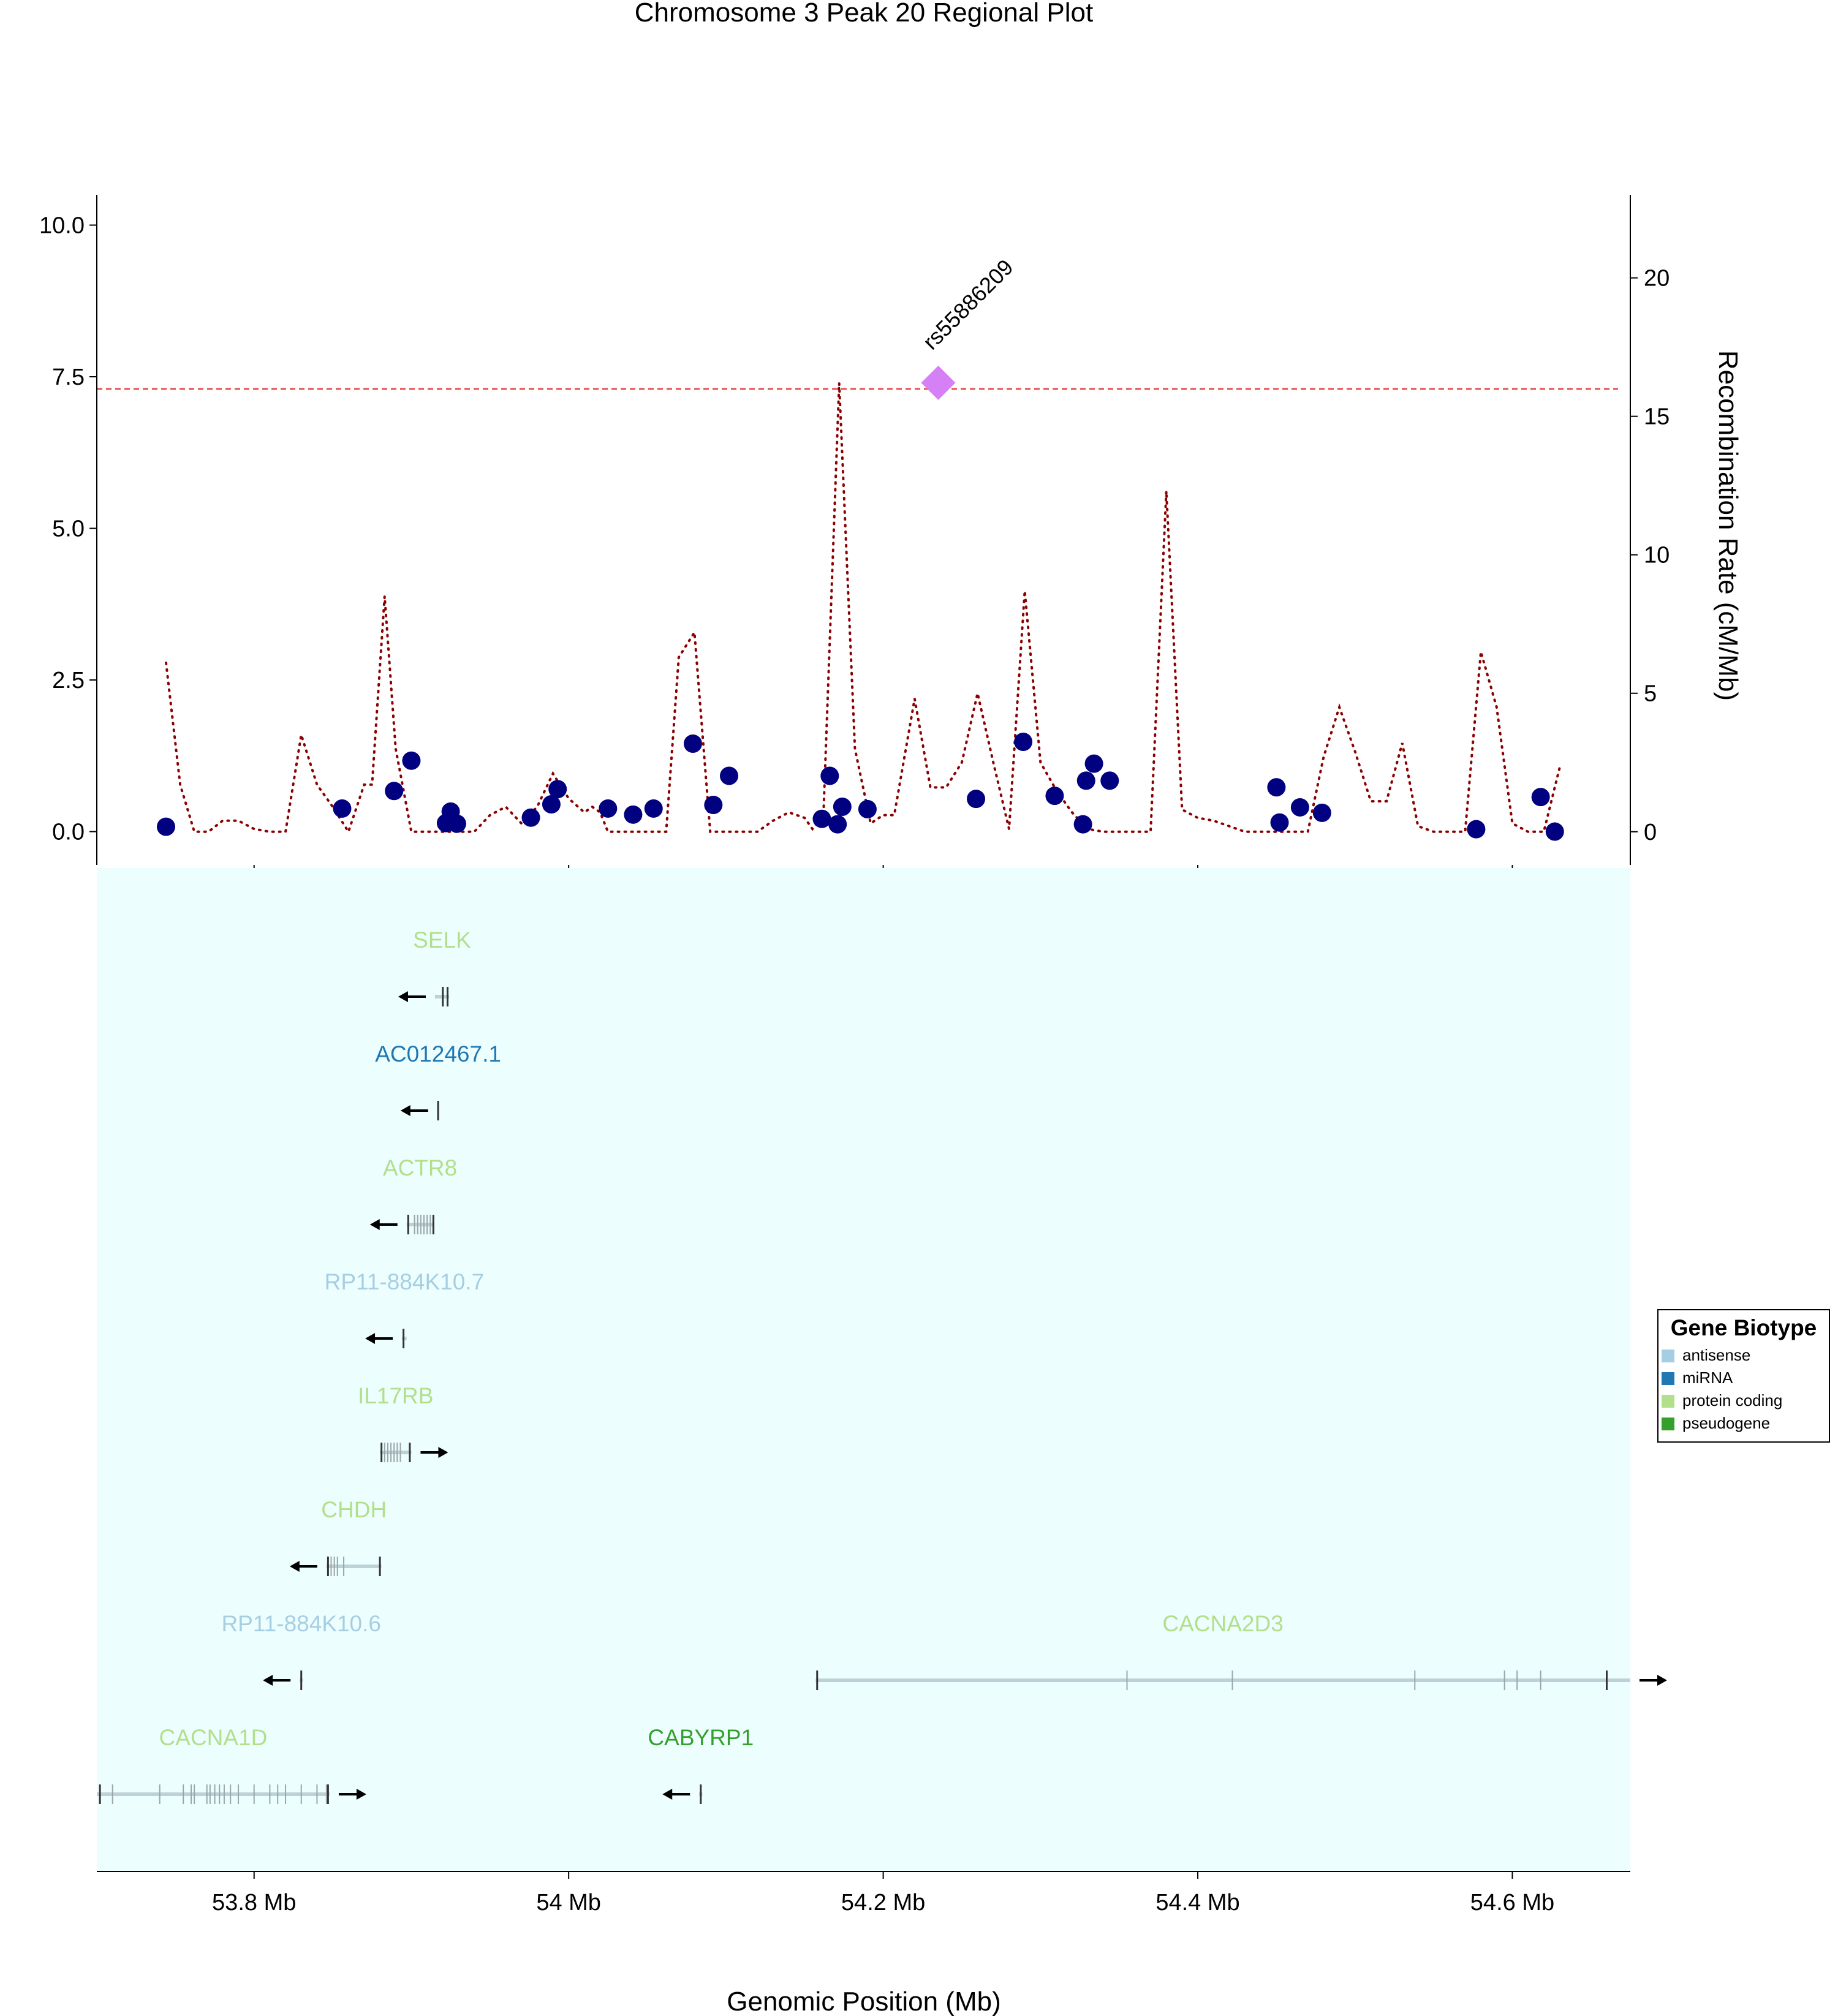  What do you see at coordinates (1728, 525) in the screenshot?
I see `y2-axis-label: Recombination Rate (cM/Mb)` at bounding box center [1728, 525].